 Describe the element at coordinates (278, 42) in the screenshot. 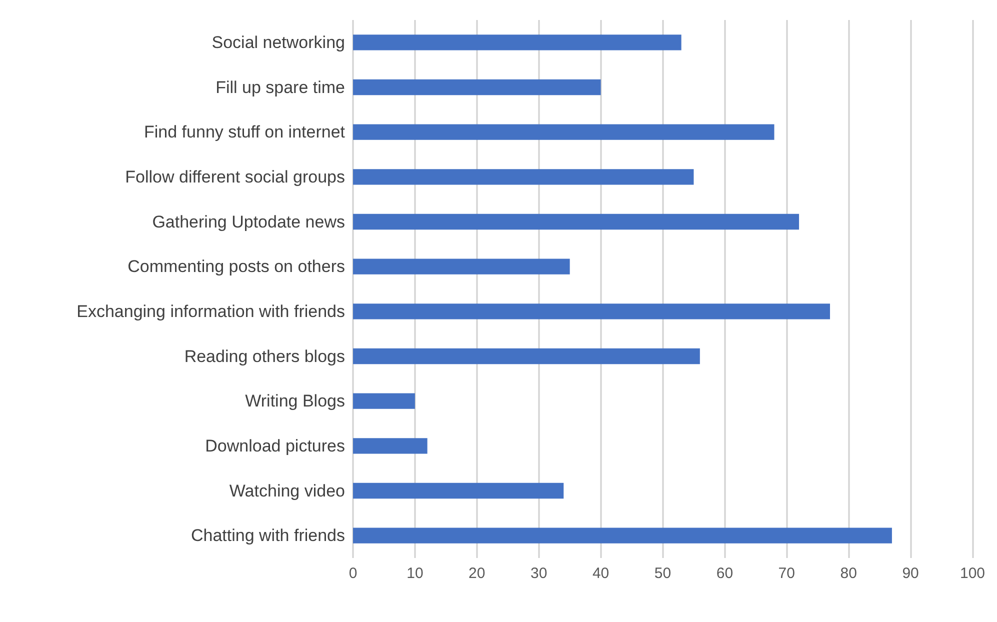

I see `y-tick-label: Social networking` at that location.